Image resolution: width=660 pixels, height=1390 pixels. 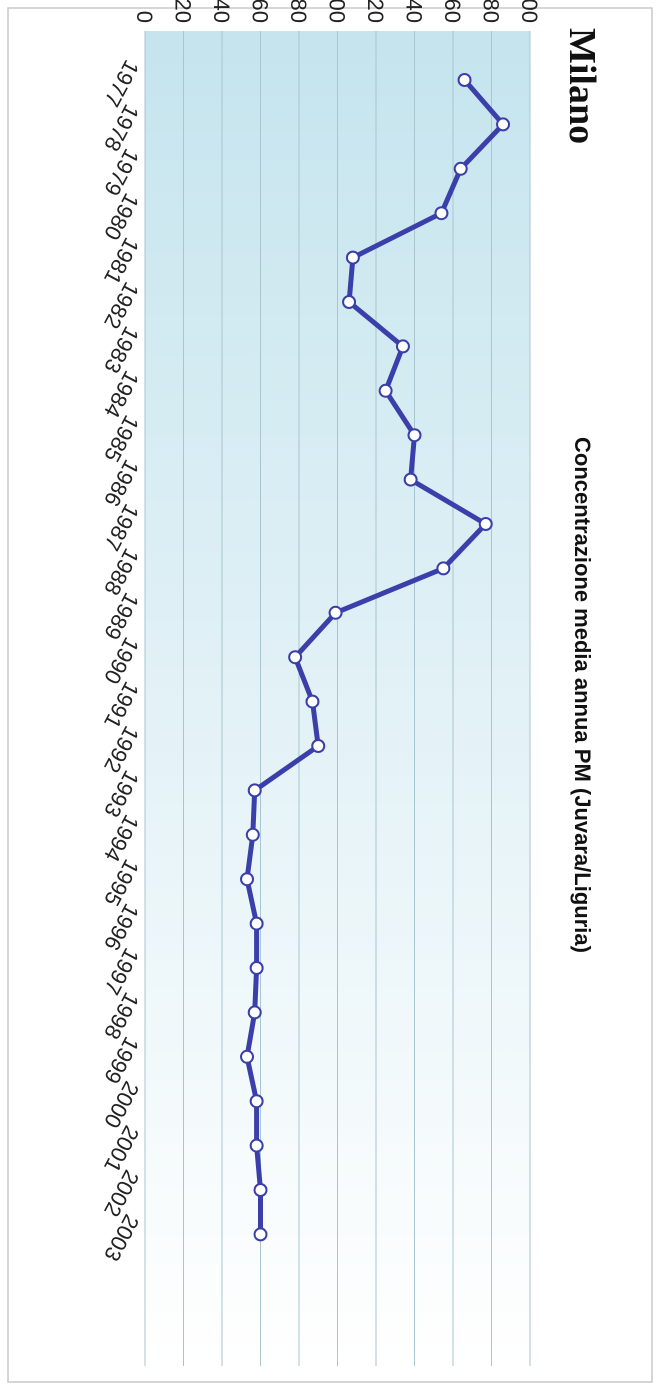 I want to click on data-point-1980, so click(x=441, y=213).